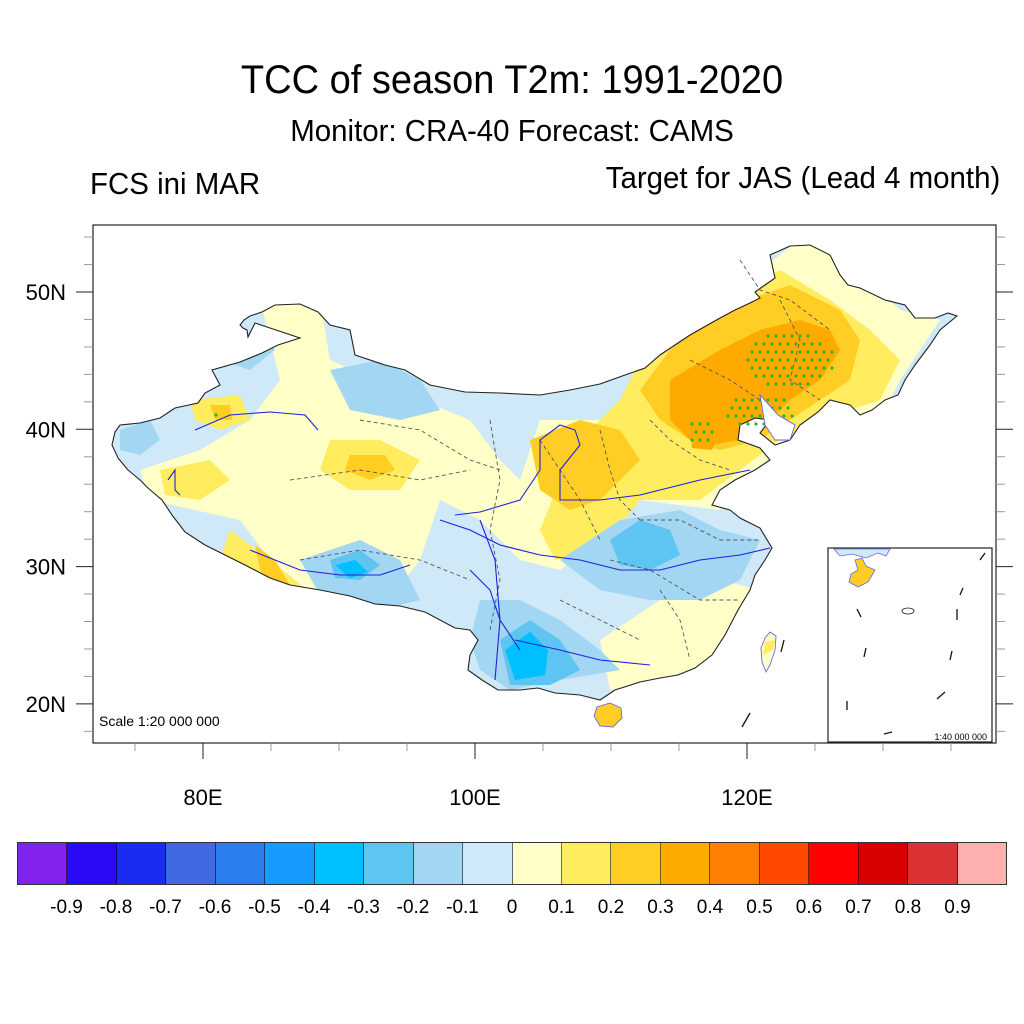  What do you see at coordinates (512, 80) in the screenshot?
I see `chart-title: TCC of season T2m: 1991-2020` at bounding box center [512, 80].